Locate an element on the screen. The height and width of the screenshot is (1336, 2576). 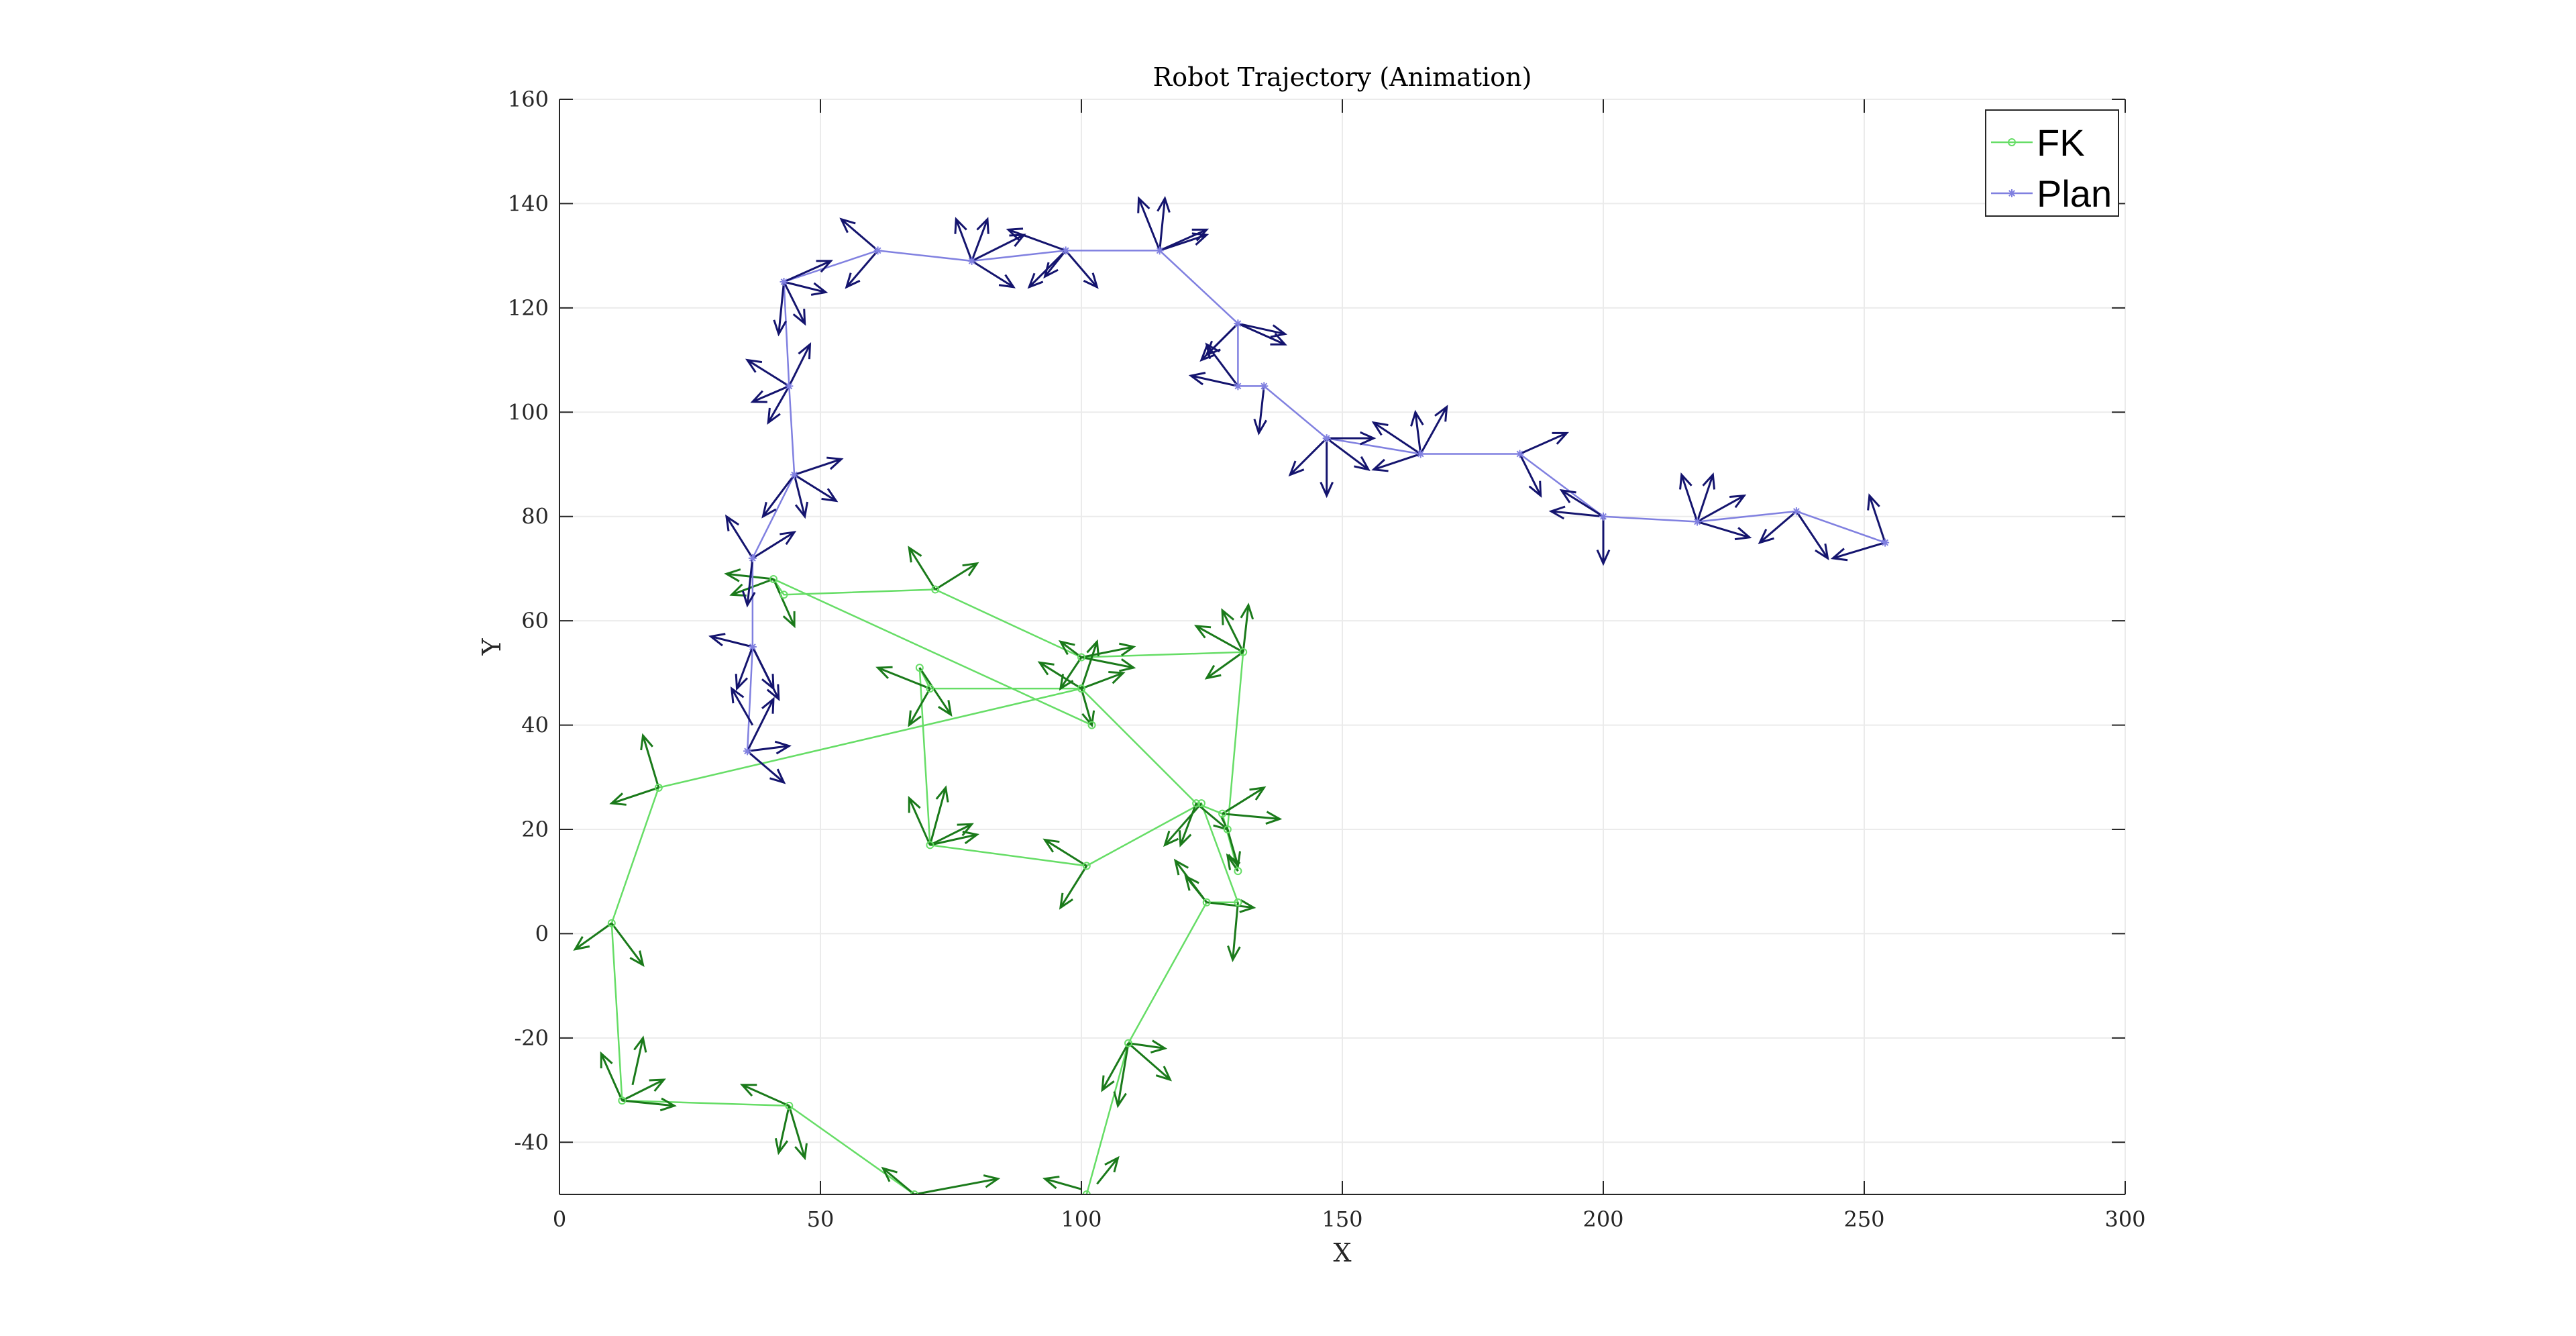
x-tick-label: 50 is located at coordinates (821, 1219).